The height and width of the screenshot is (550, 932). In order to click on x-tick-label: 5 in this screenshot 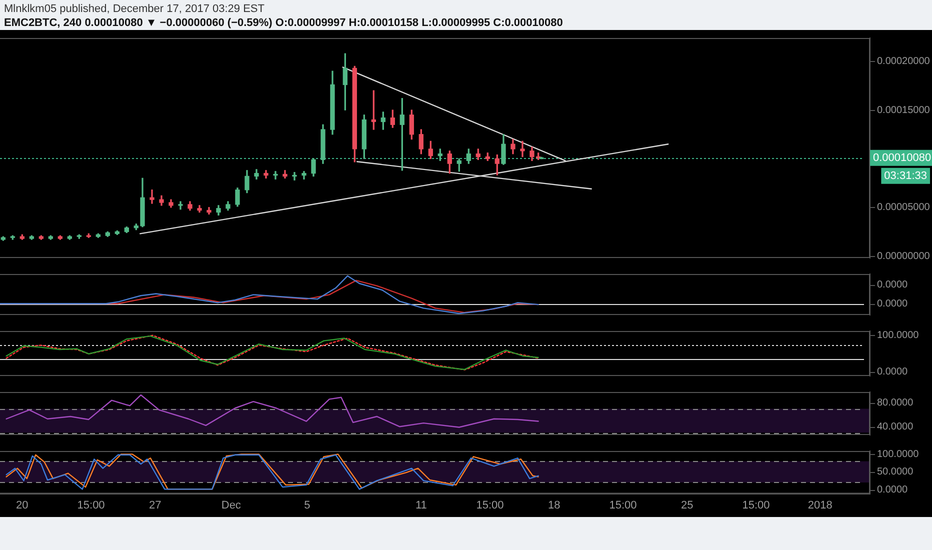, I will do `click(307, 505)`.